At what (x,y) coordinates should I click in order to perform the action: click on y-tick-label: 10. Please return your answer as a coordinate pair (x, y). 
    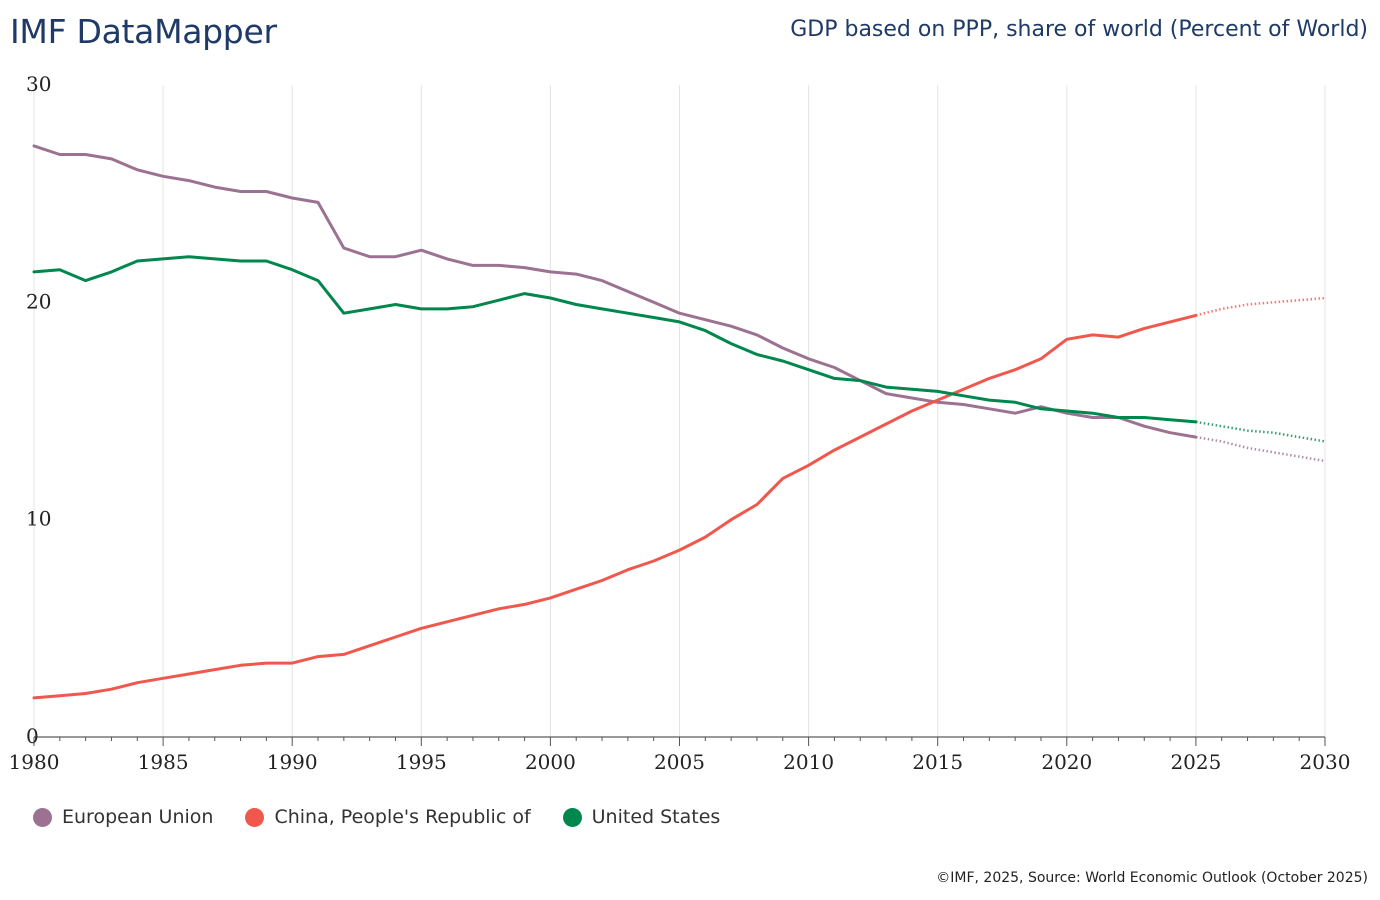
    Looking at the image, I should click on (38, 519).